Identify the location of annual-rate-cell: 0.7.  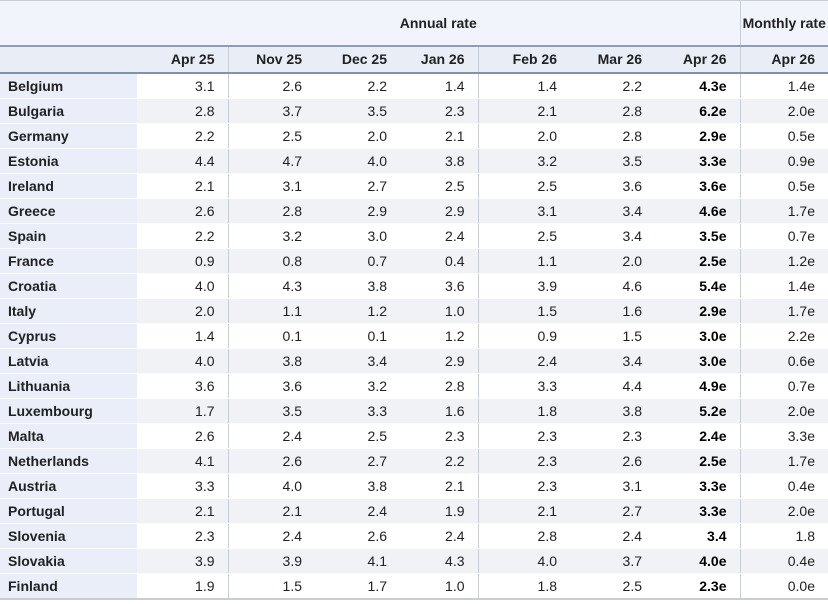
(357, 261).